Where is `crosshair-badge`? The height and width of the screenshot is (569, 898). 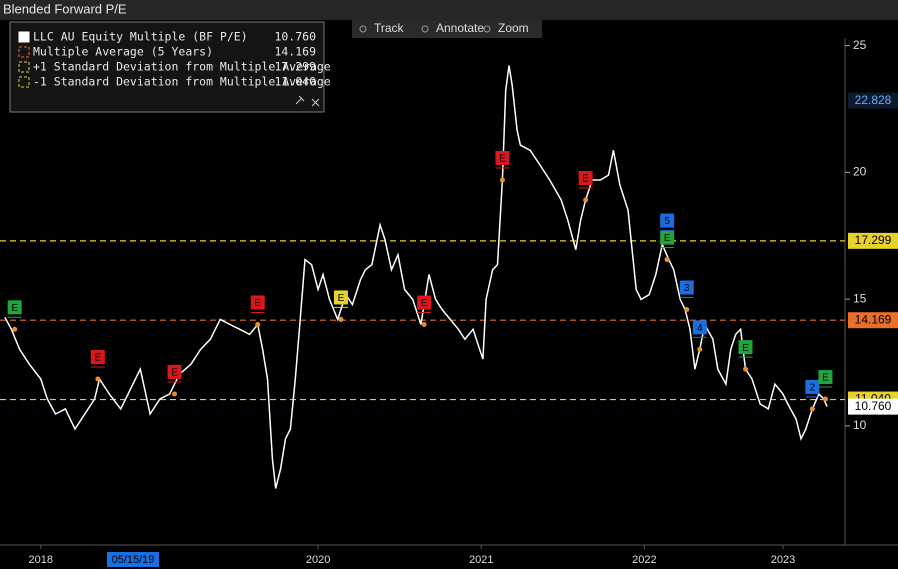
crosshair-badge is located at coordinates (873, 100).